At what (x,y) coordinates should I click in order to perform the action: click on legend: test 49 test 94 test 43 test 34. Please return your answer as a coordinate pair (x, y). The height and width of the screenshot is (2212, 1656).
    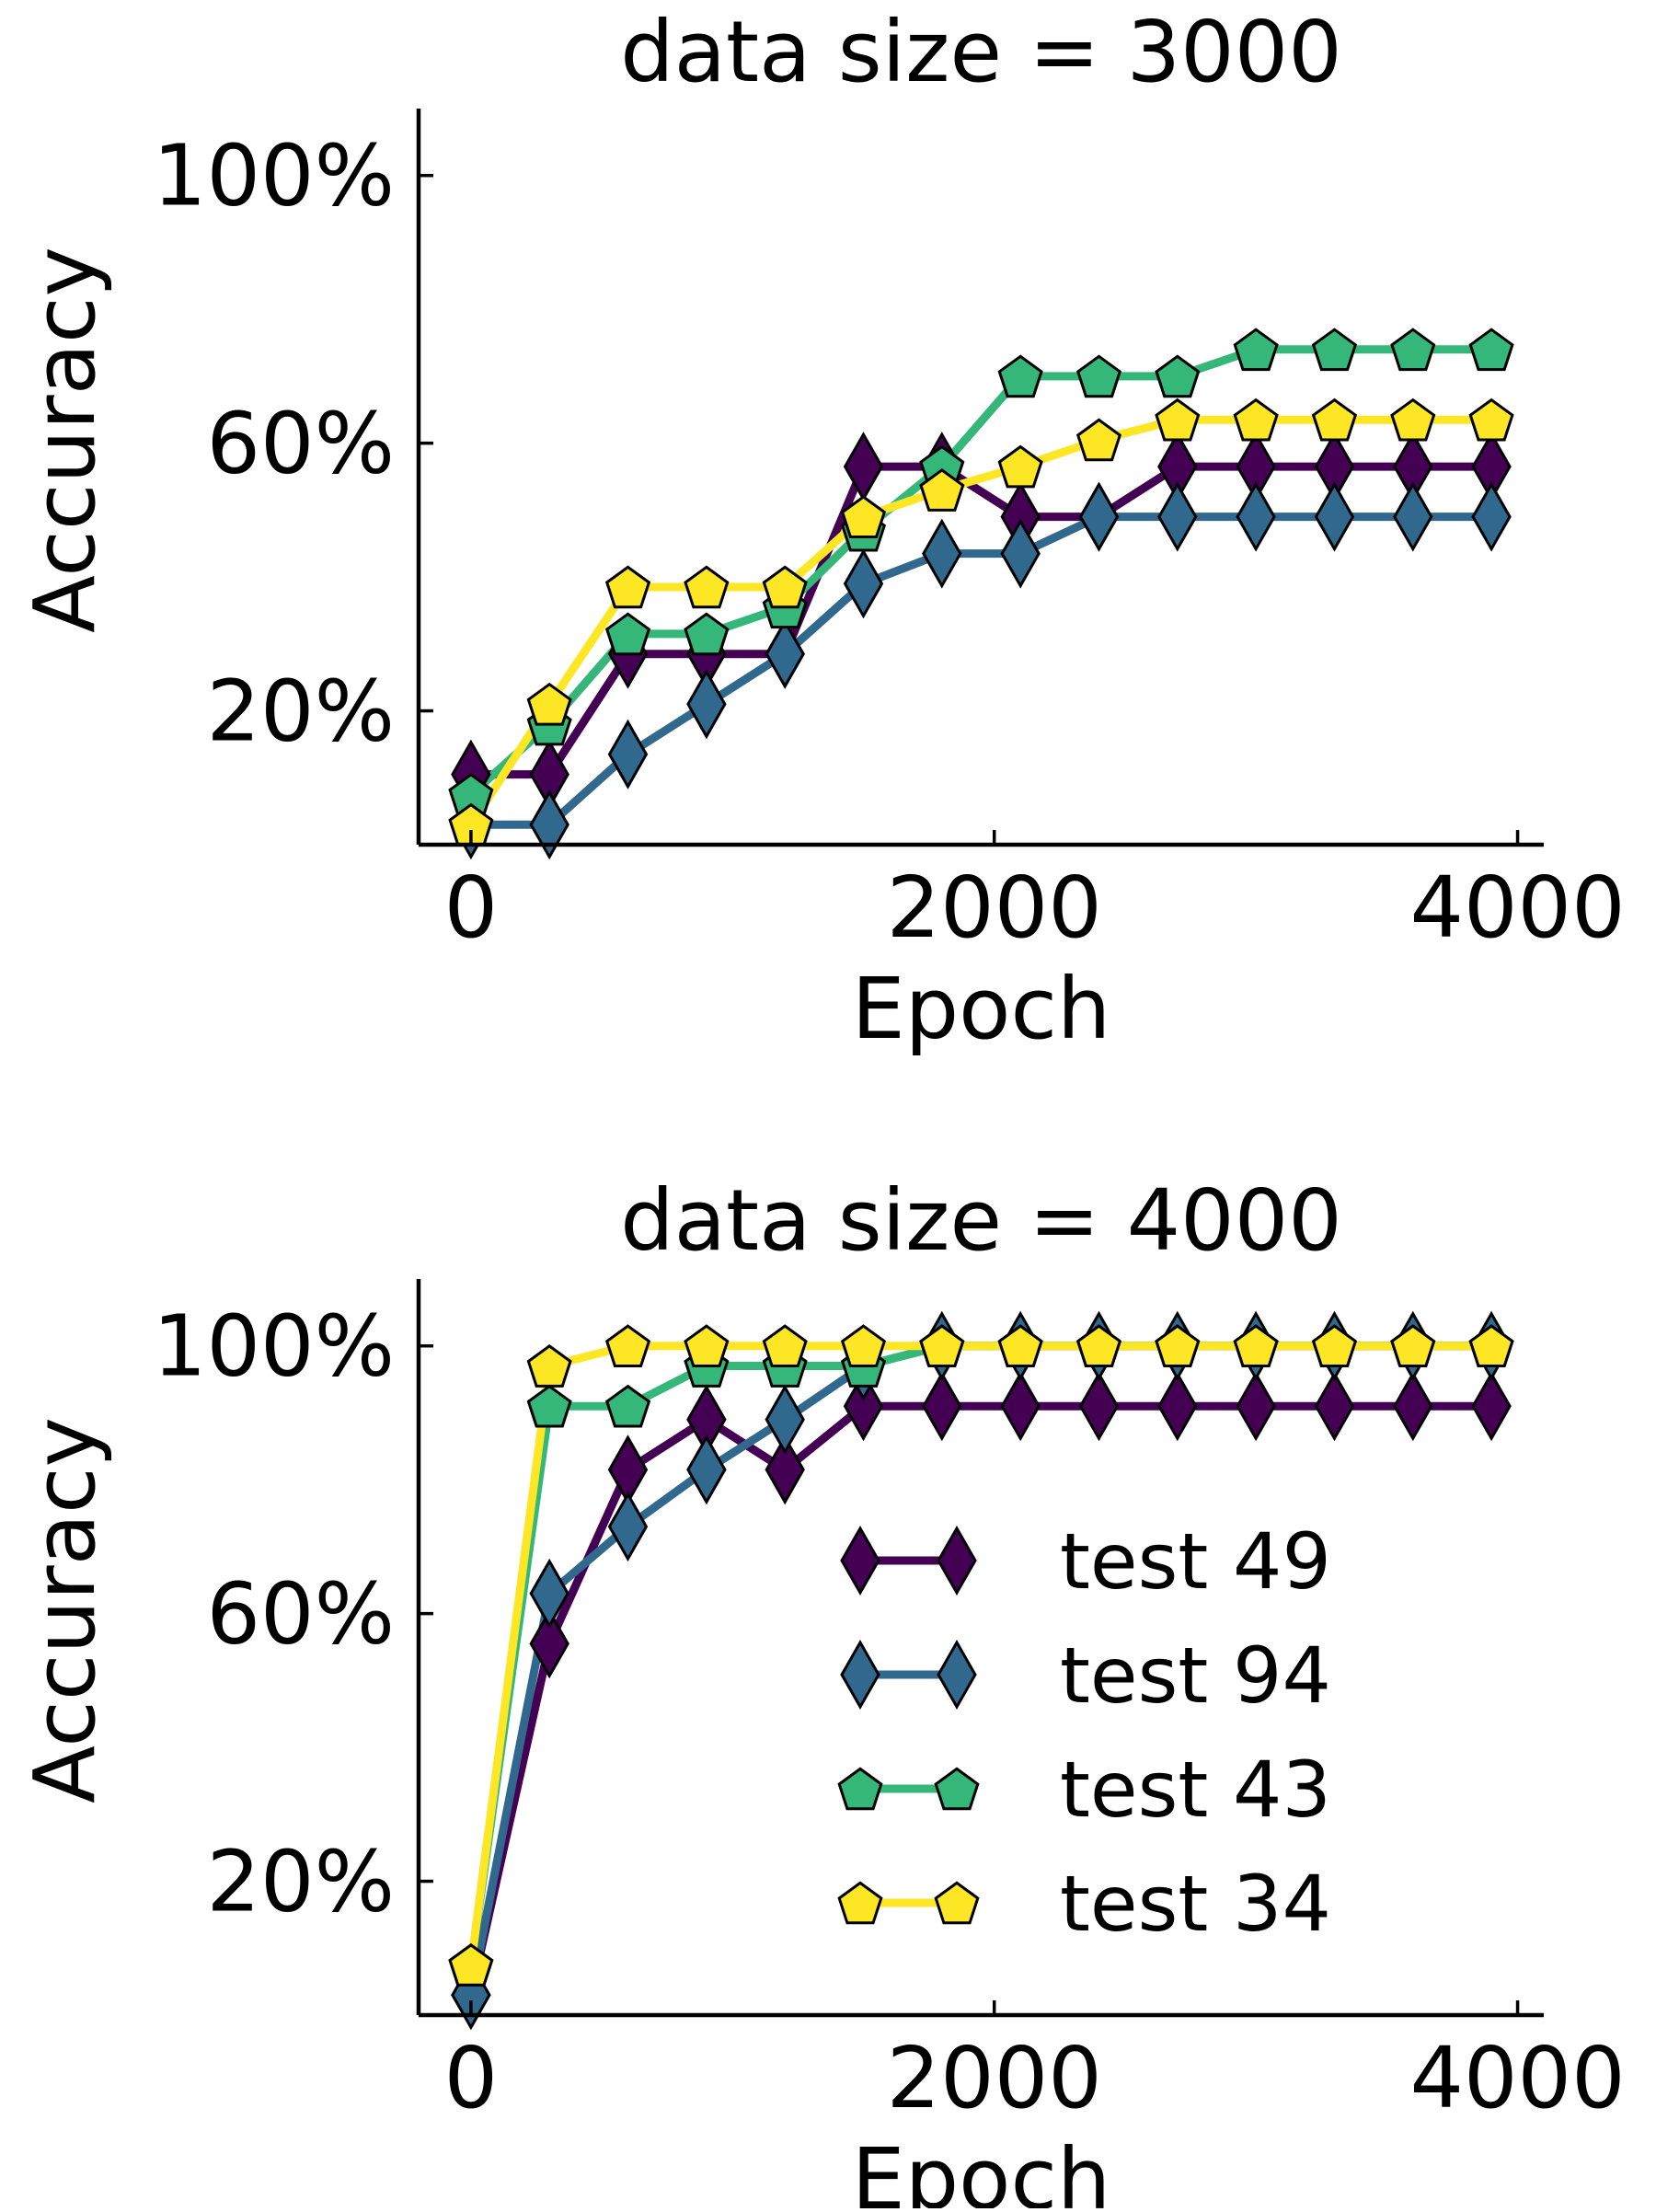
    Looking at the image, I should click on (1084, 1732).